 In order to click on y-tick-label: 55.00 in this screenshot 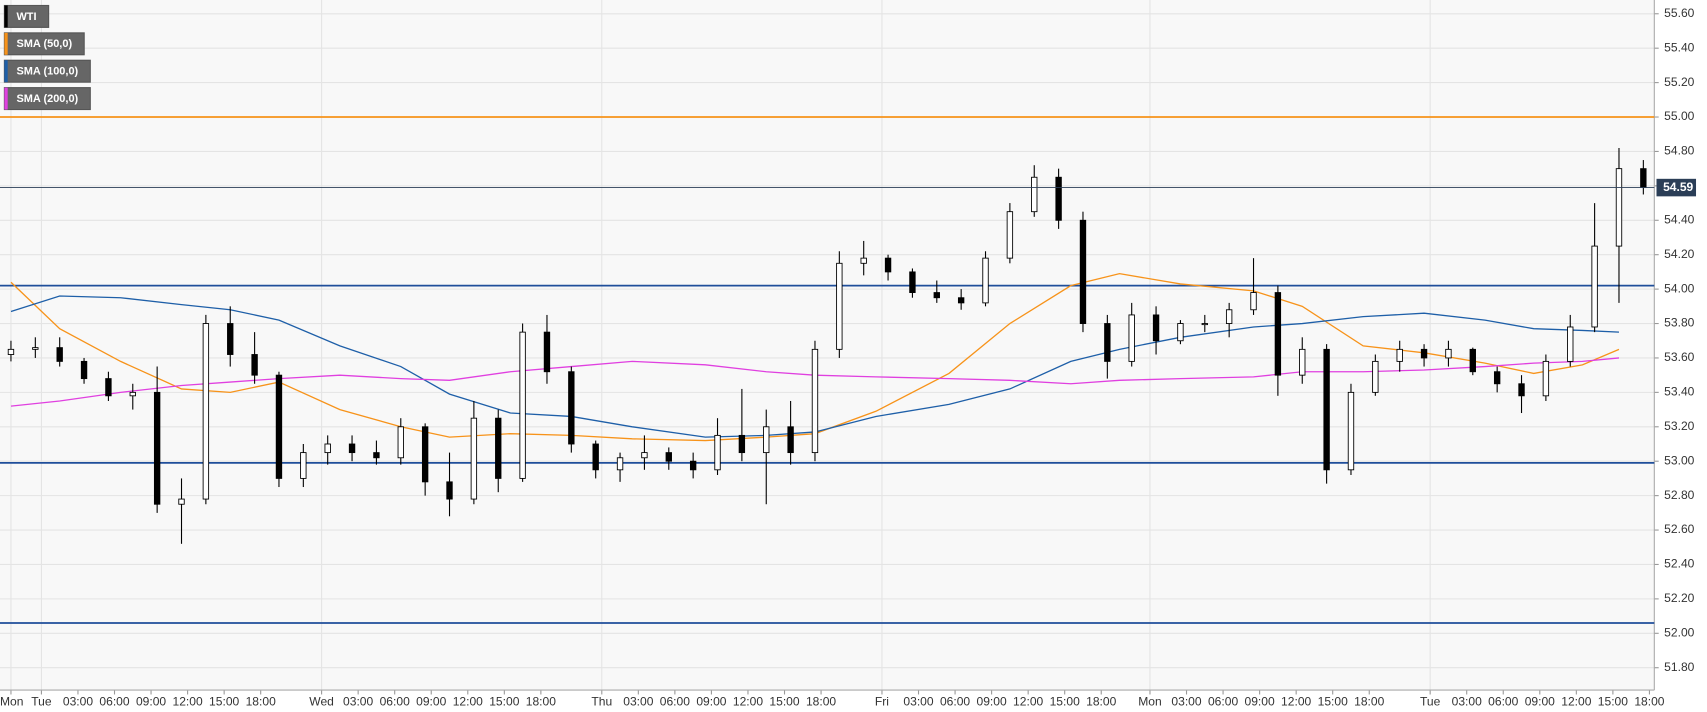, I will do `click(1679, 116)`.